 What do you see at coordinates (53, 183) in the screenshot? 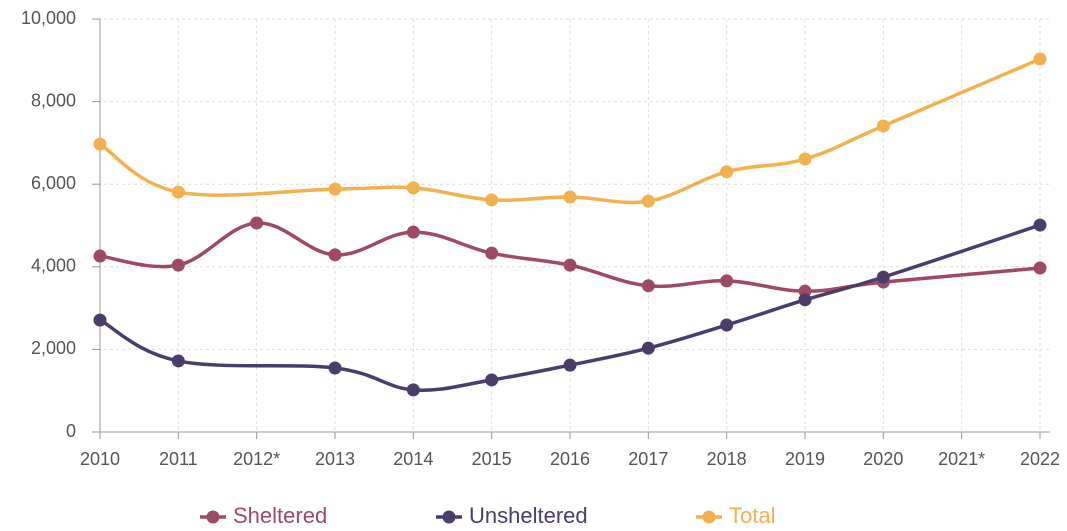
I see `y-tick-label: 6,000` at bounding box center [53, 183].